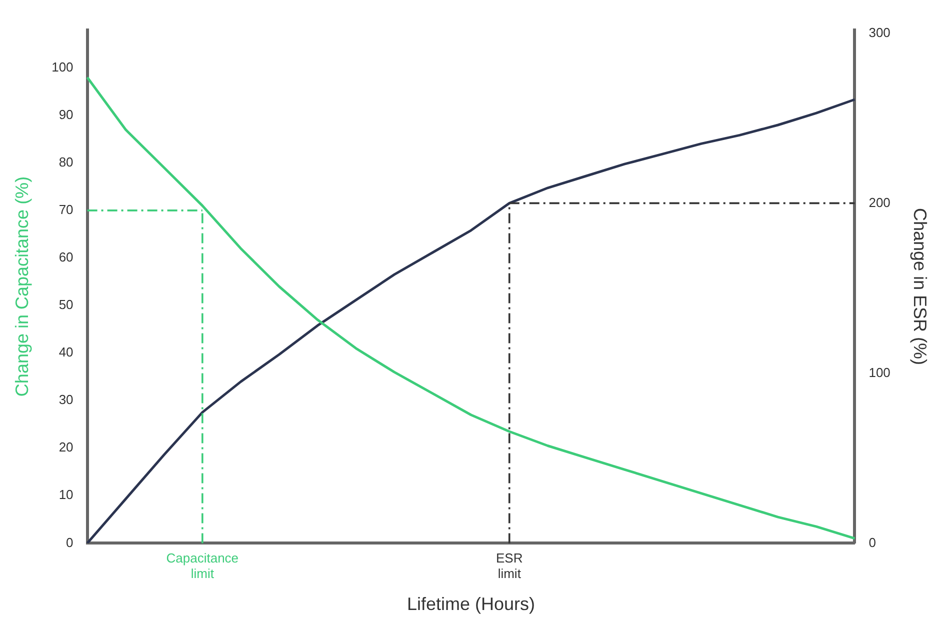  I want to click on y-tick-label: 70, so click(66, 210).